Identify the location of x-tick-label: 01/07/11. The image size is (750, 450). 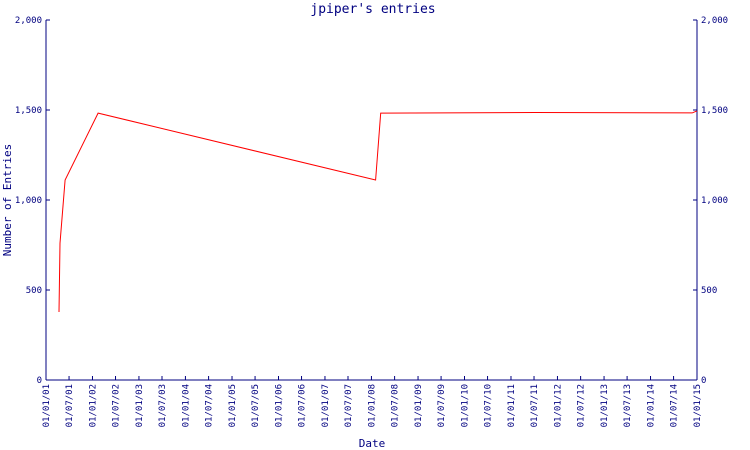
(535, 405).